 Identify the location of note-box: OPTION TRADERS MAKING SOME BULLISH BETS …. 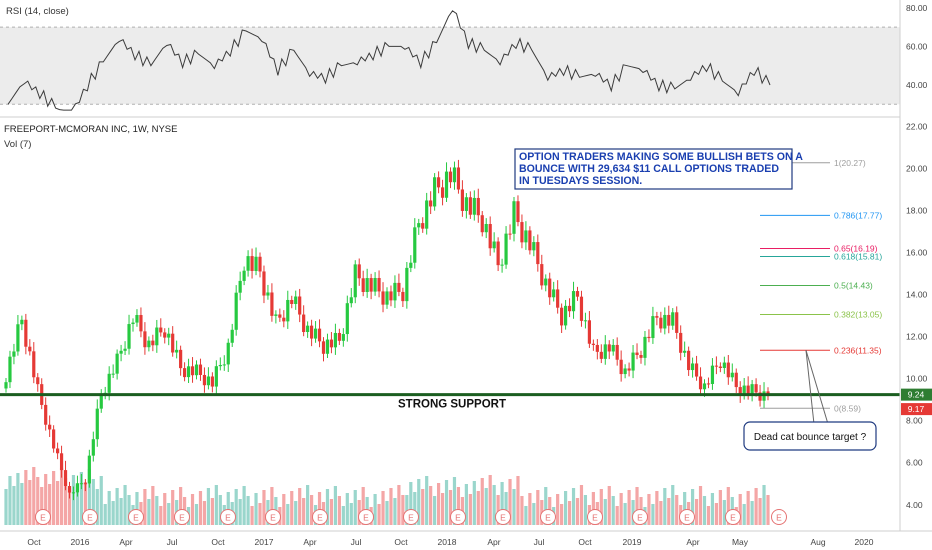
(658, 169).